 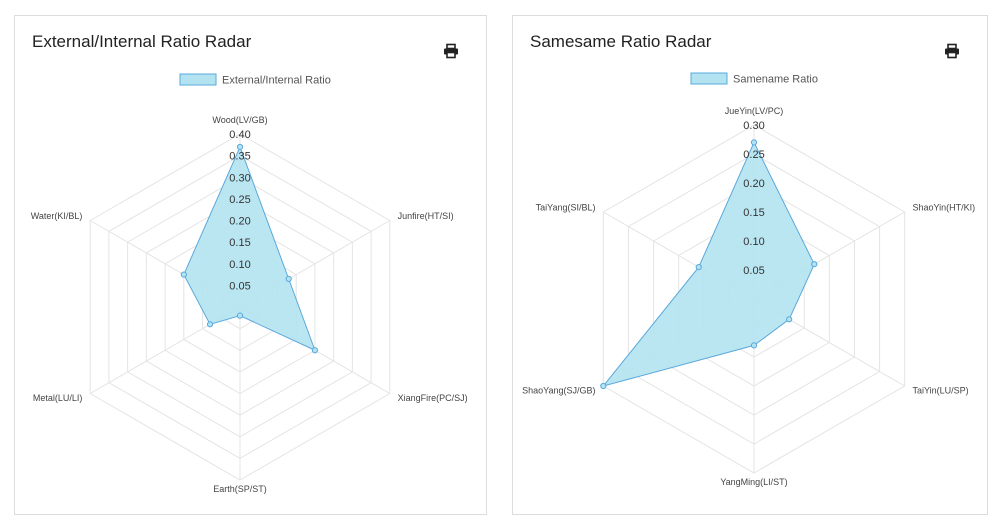 What do you see at coordinates (621, 41) in the screenshot?
I see `chart-title: Samesame Ratio Radar` at bounding box center [621, 41].